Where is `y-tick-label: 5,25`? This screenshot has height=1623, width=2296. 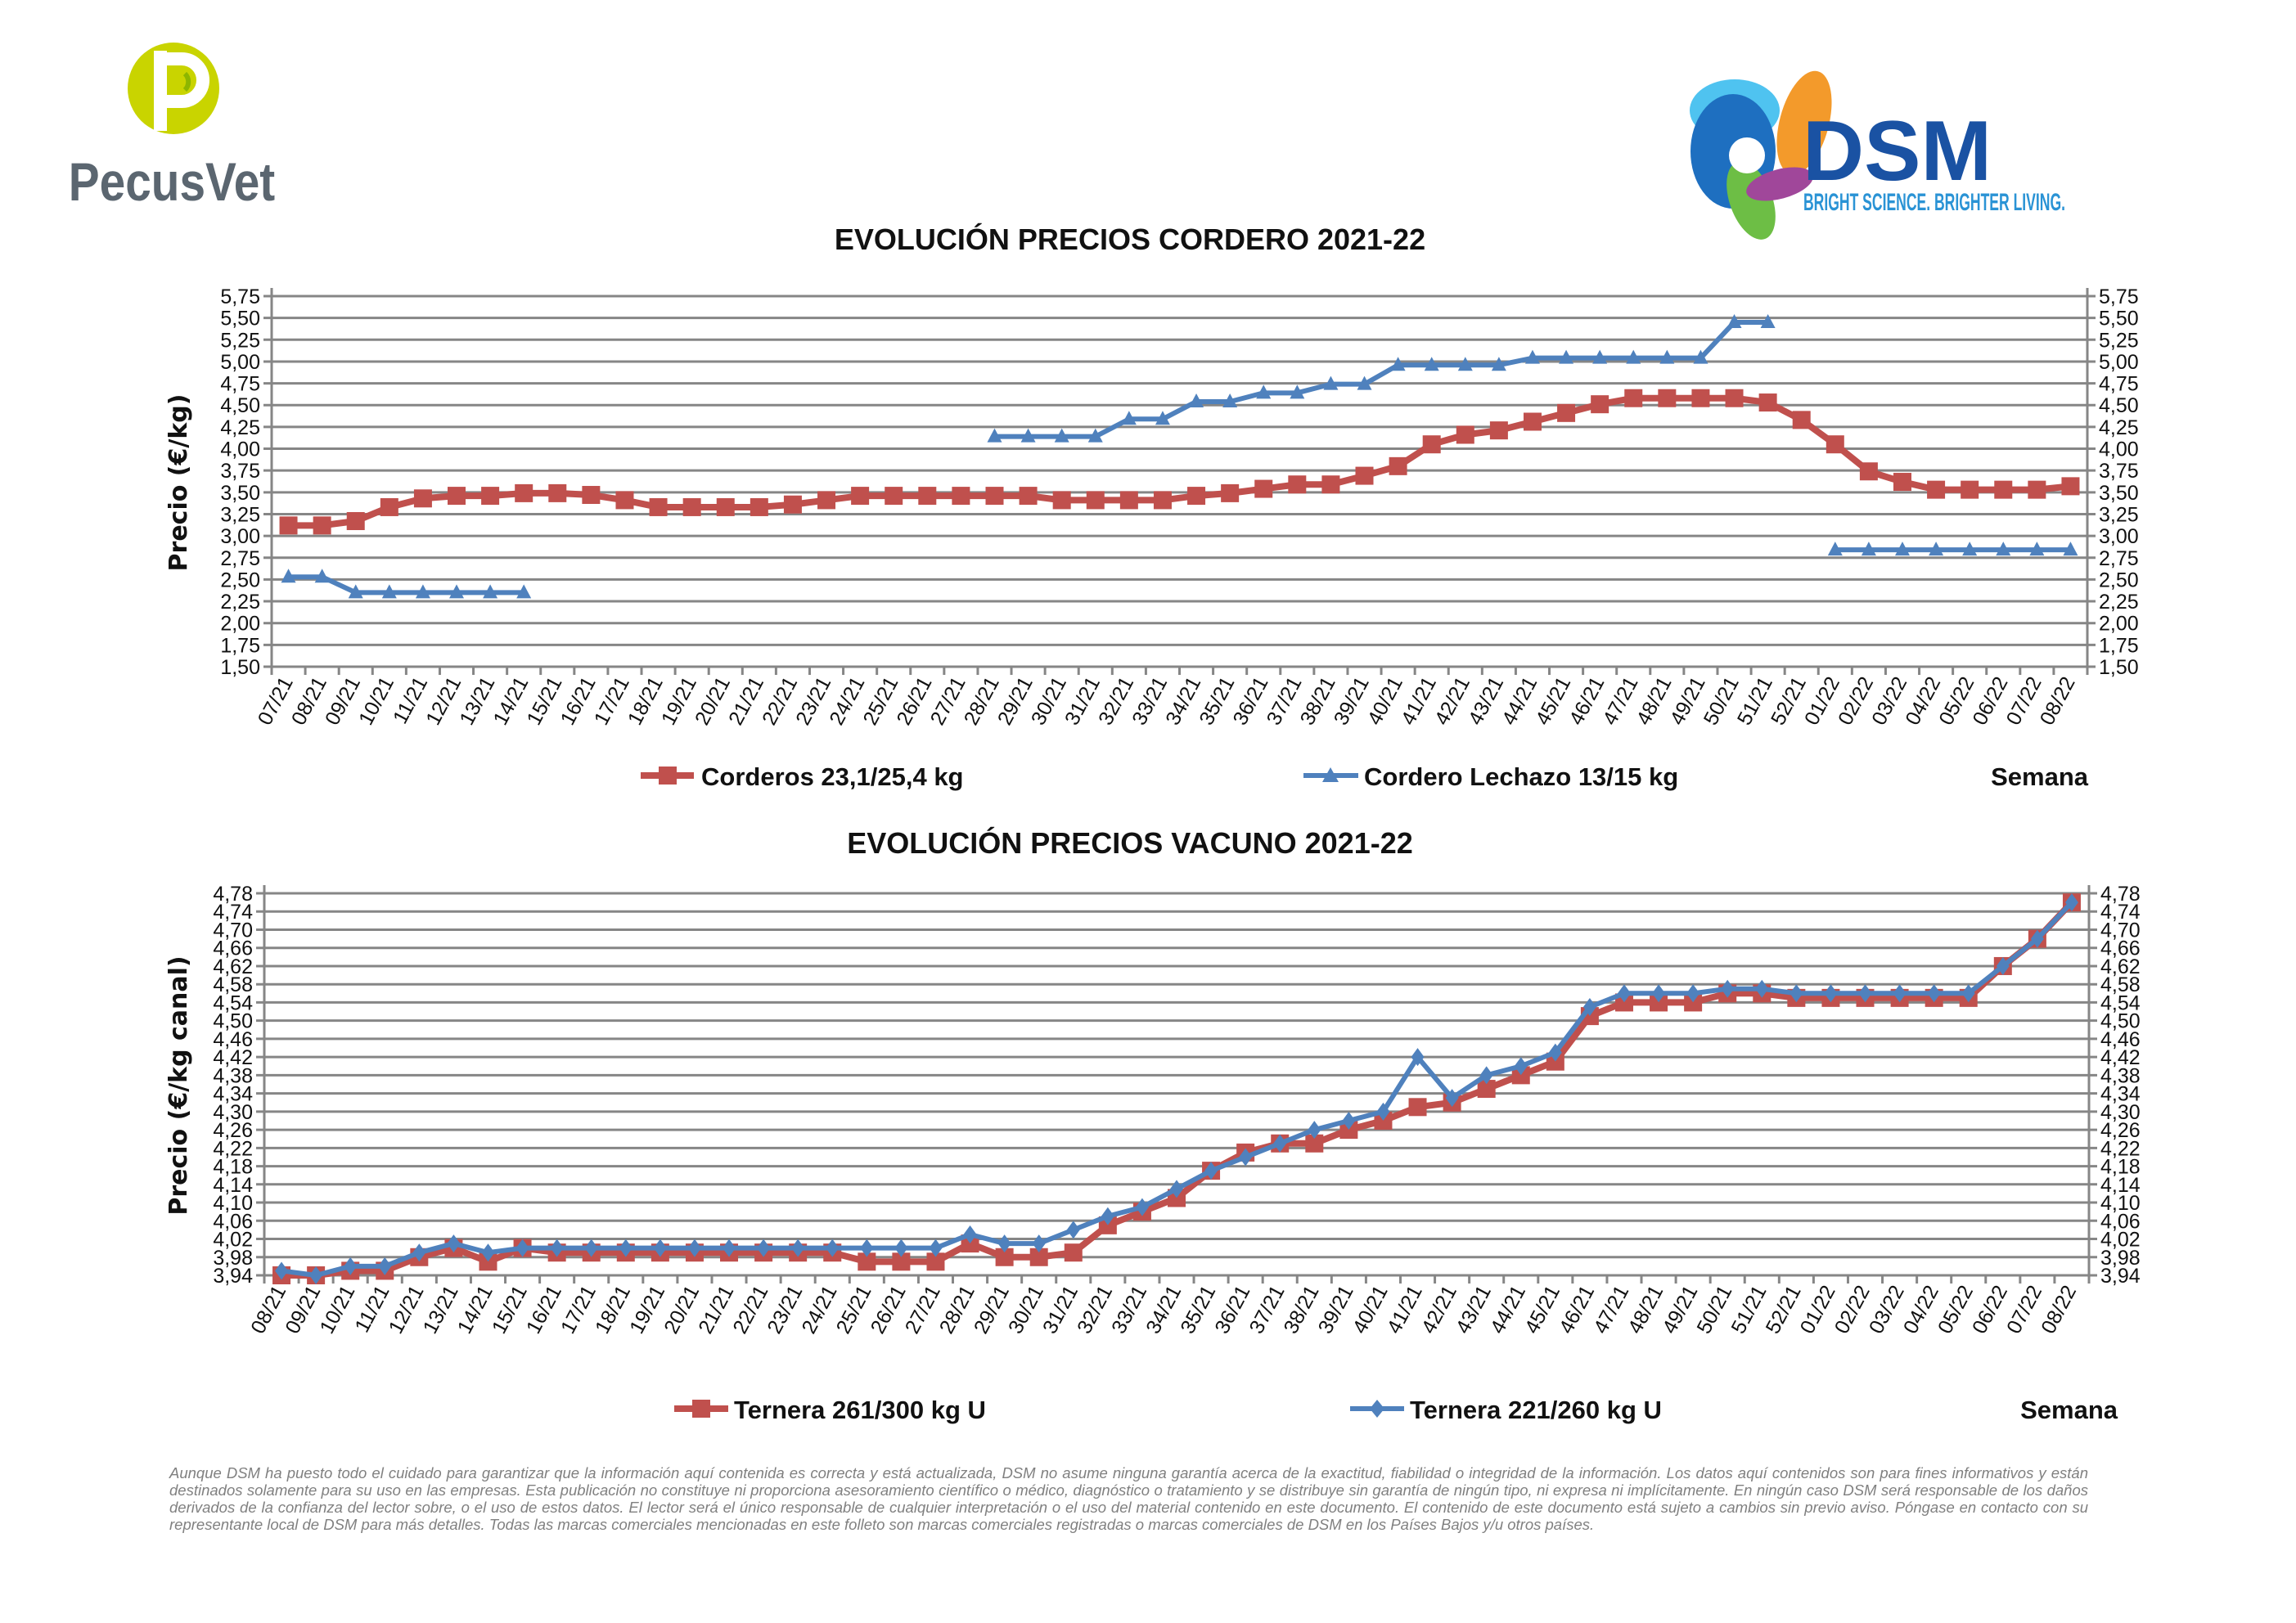 y-tick-label: 5,25 is located at coordinates (240, 340).